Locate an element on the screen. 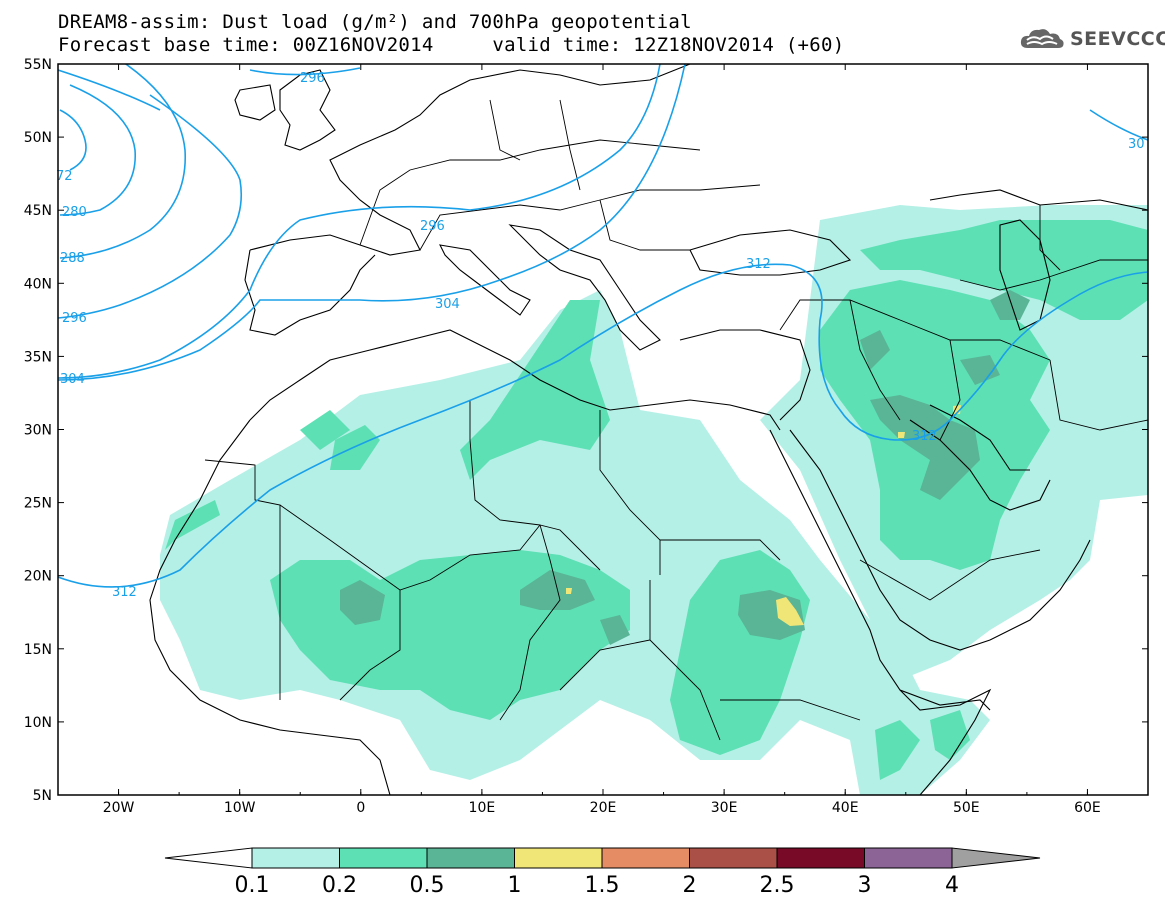  lon-tick-label: 30E is located at coordinates (724, 808).